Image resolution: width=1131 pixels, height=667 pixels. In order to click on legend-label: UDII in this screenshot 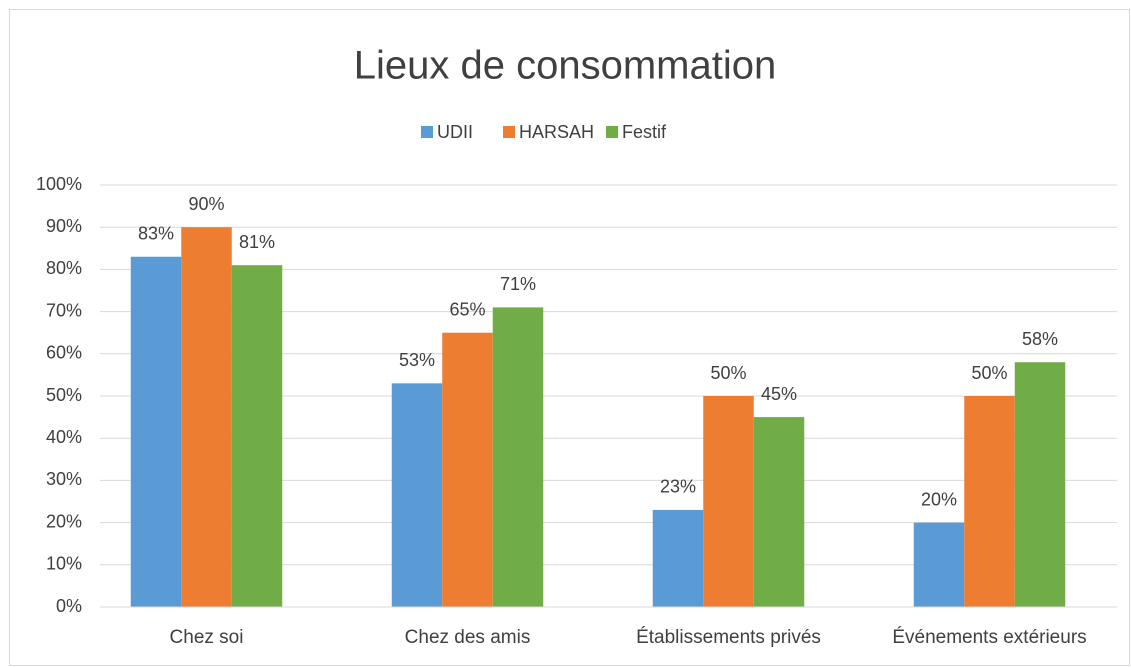, I will do `click(455, 132)`.